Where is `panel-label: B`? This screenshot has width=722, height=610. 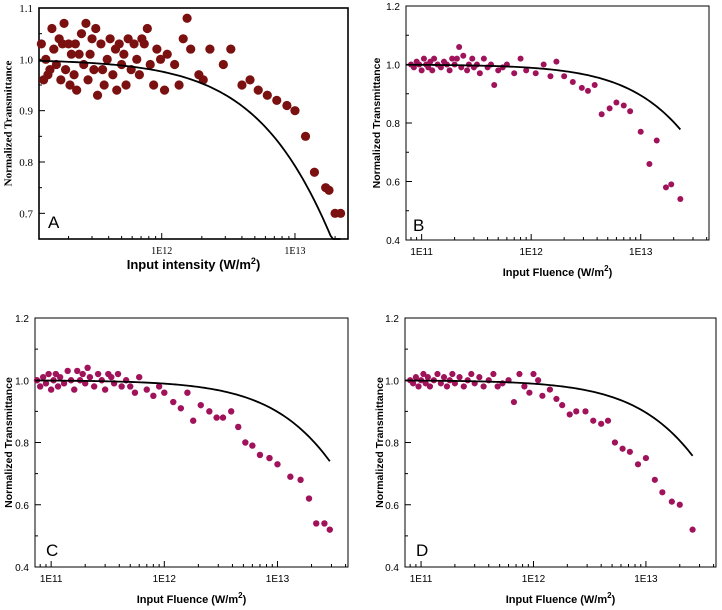
panel-label: B is located at coordinates (418, 225).